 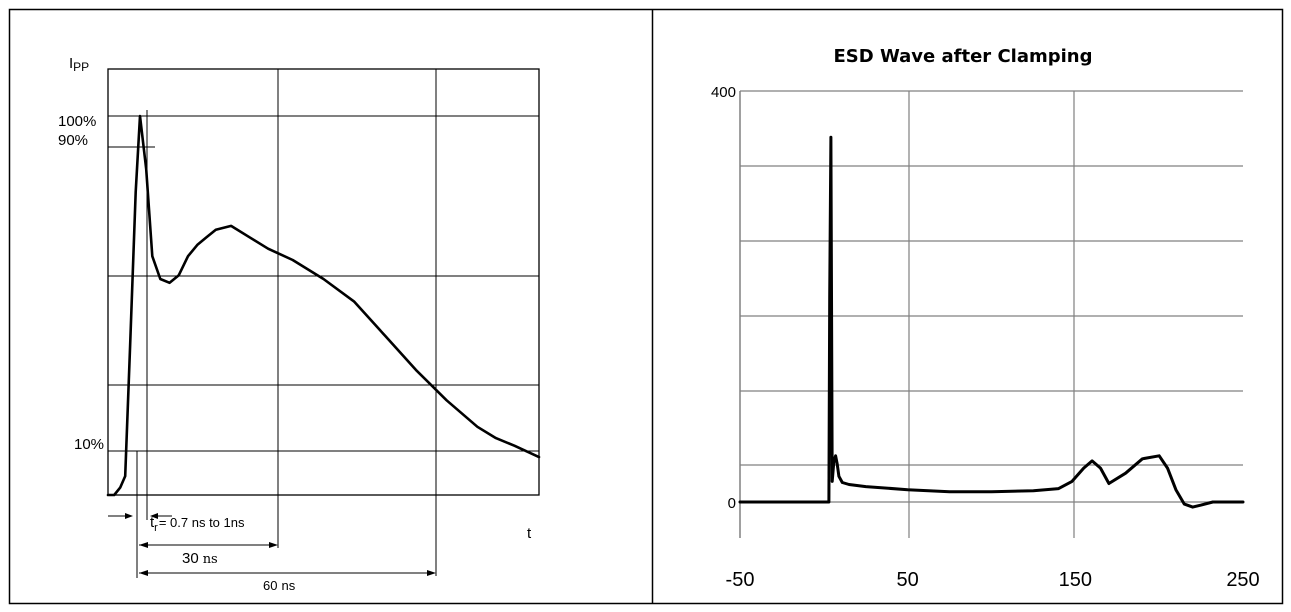 What do you see at coordinates (740, 580) in the screenshot?
I see `x-tick-label: -50` at bounding box center [740, 580].